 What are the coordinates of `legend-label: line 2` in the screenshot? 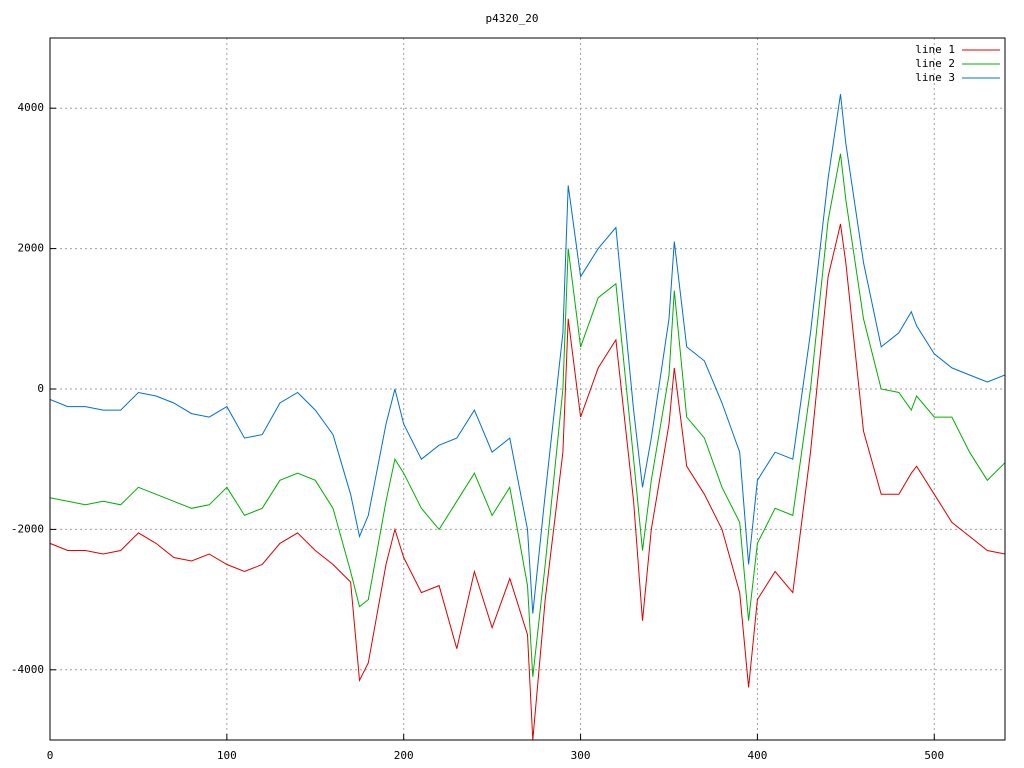 It's located at (935, 63).